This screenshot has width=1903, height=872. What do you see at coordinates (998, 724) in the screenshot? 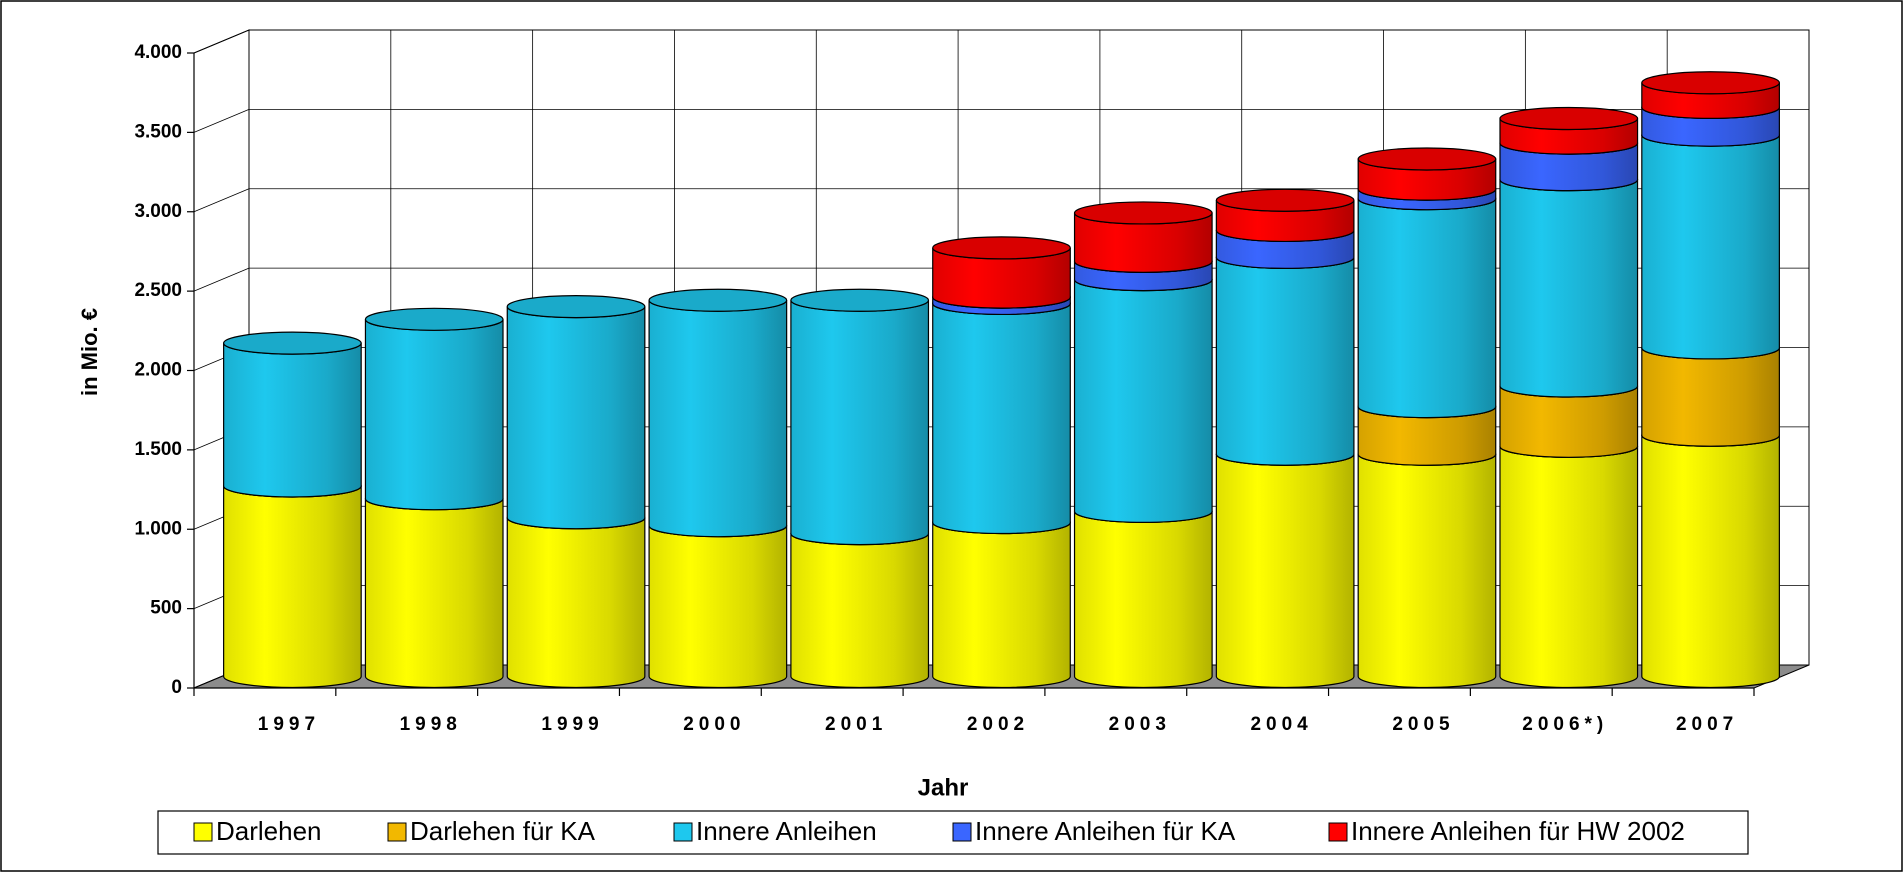
I see `x-tick-label: 2002` at bounding box center [998, 724].